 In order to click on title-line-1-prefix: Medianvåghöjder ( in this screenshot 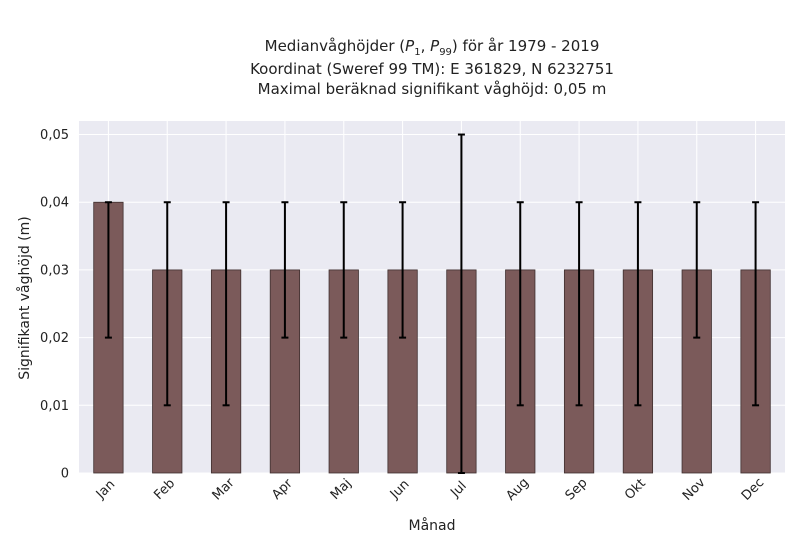, I will do `click(335, 46)`.